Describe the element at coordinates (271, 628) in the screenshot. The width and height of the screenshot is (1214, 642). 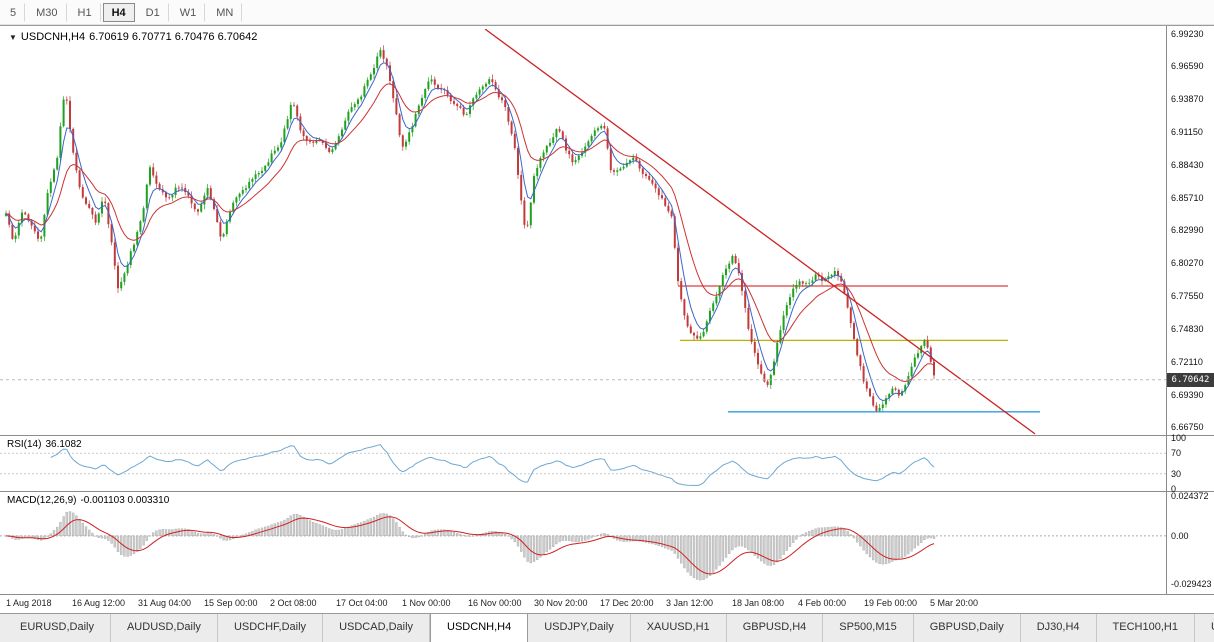
I see `chart-tab-usdchf-daily: USDCHF,Daily` at that location.